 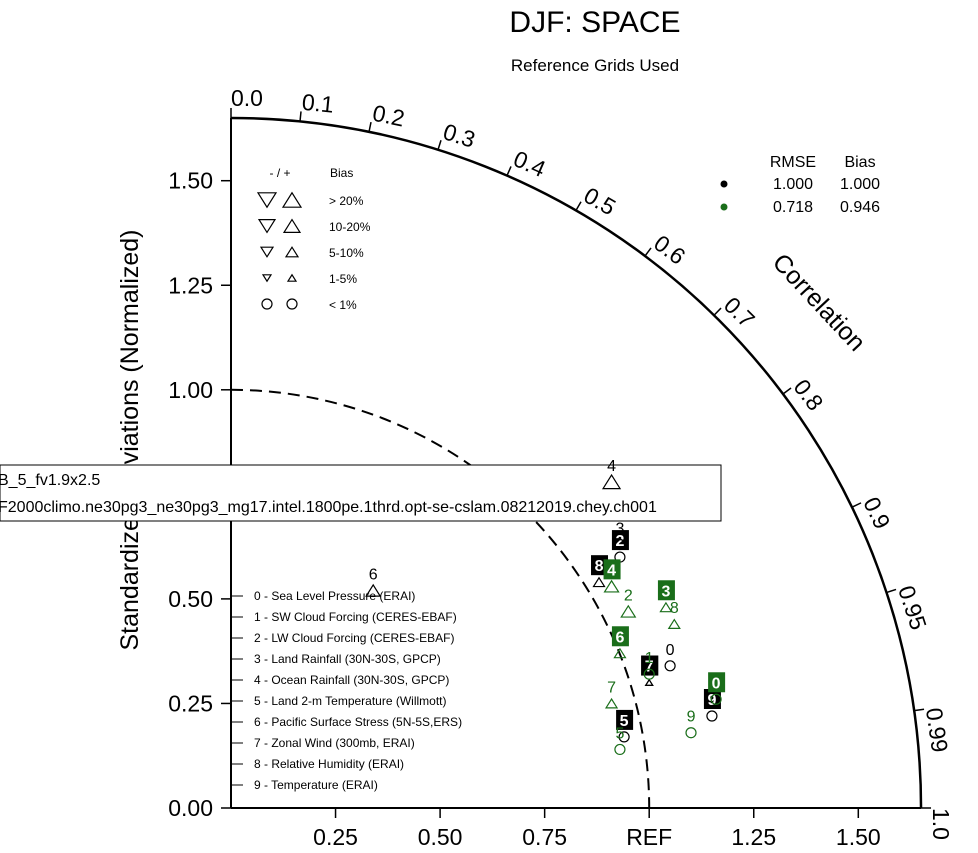 I want to click on bias-legend: - / + Bias > 20% 10-20% 5-10% 1-5% < 1%, so click(x=313, y=239).